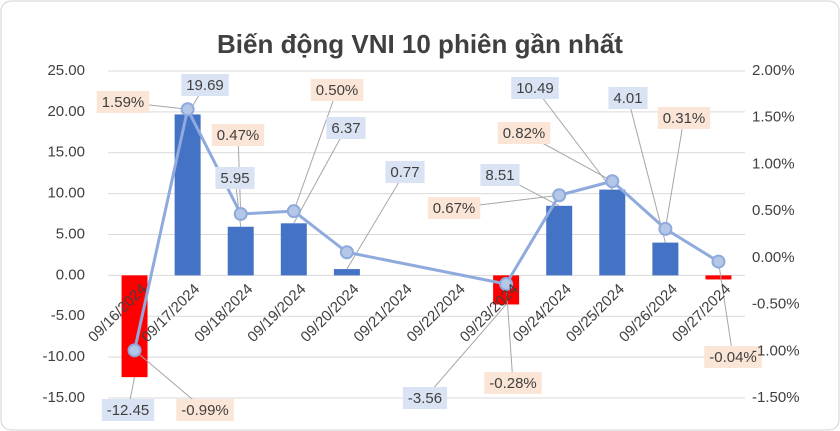  Describe the element at coordinates (70, 233) in the screenshot. I see `y-tick-label: 5.00` at that location.